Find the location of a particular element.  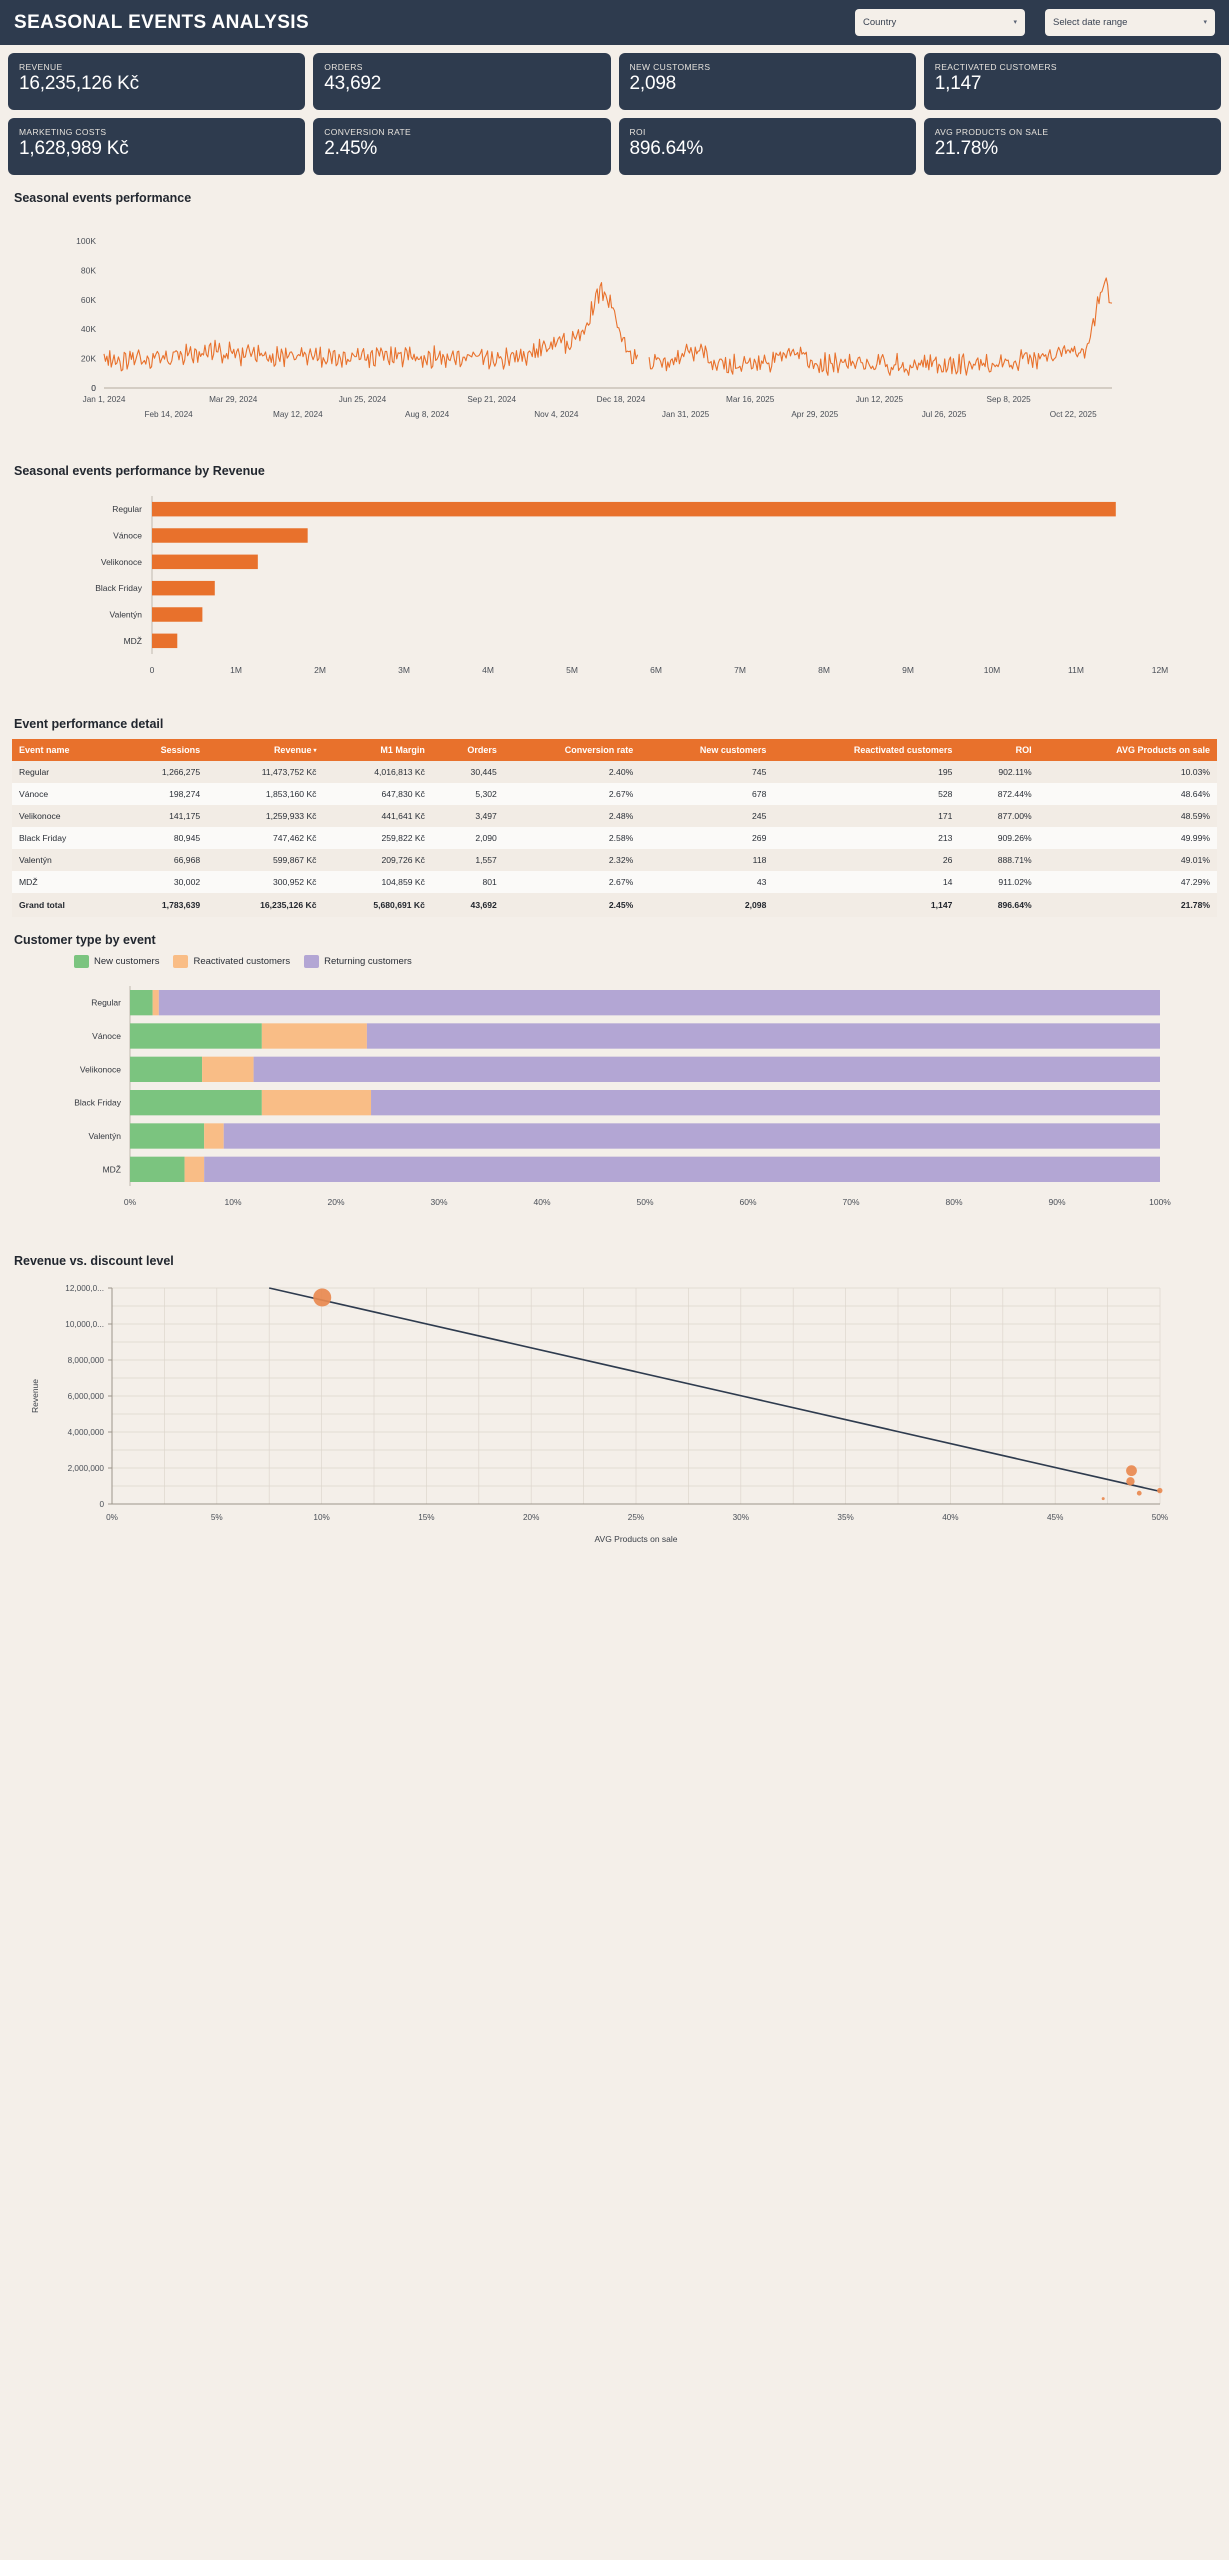

line-chart-y-tick: 60K is located at coordinates (88, 300).